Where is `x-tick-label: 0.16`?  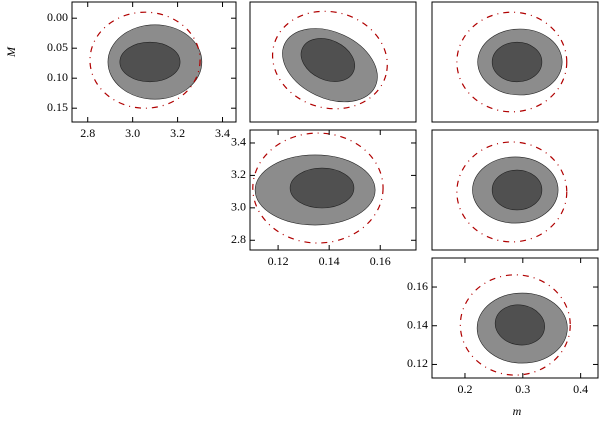
x-tick-label: 0.16 is located at coordinates (380, 261).